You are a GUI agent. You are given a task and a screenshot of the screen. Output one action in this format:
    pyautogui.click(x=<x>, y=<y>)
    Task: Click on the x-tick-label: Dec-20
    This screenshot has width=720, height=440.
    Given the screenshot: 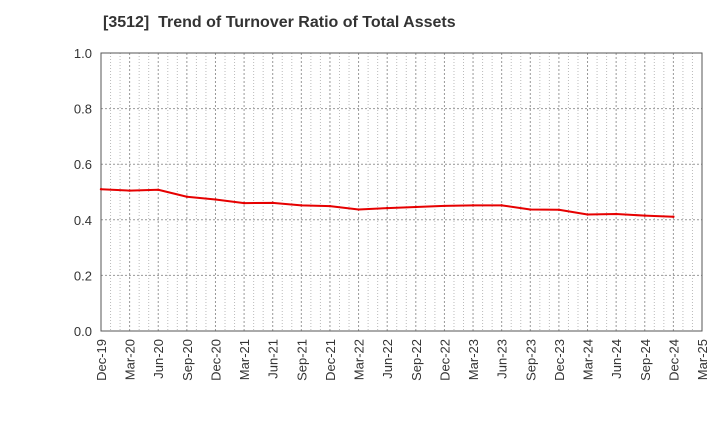 What is the action you would take?
    pyautogui.click(x=215, y=360)
    